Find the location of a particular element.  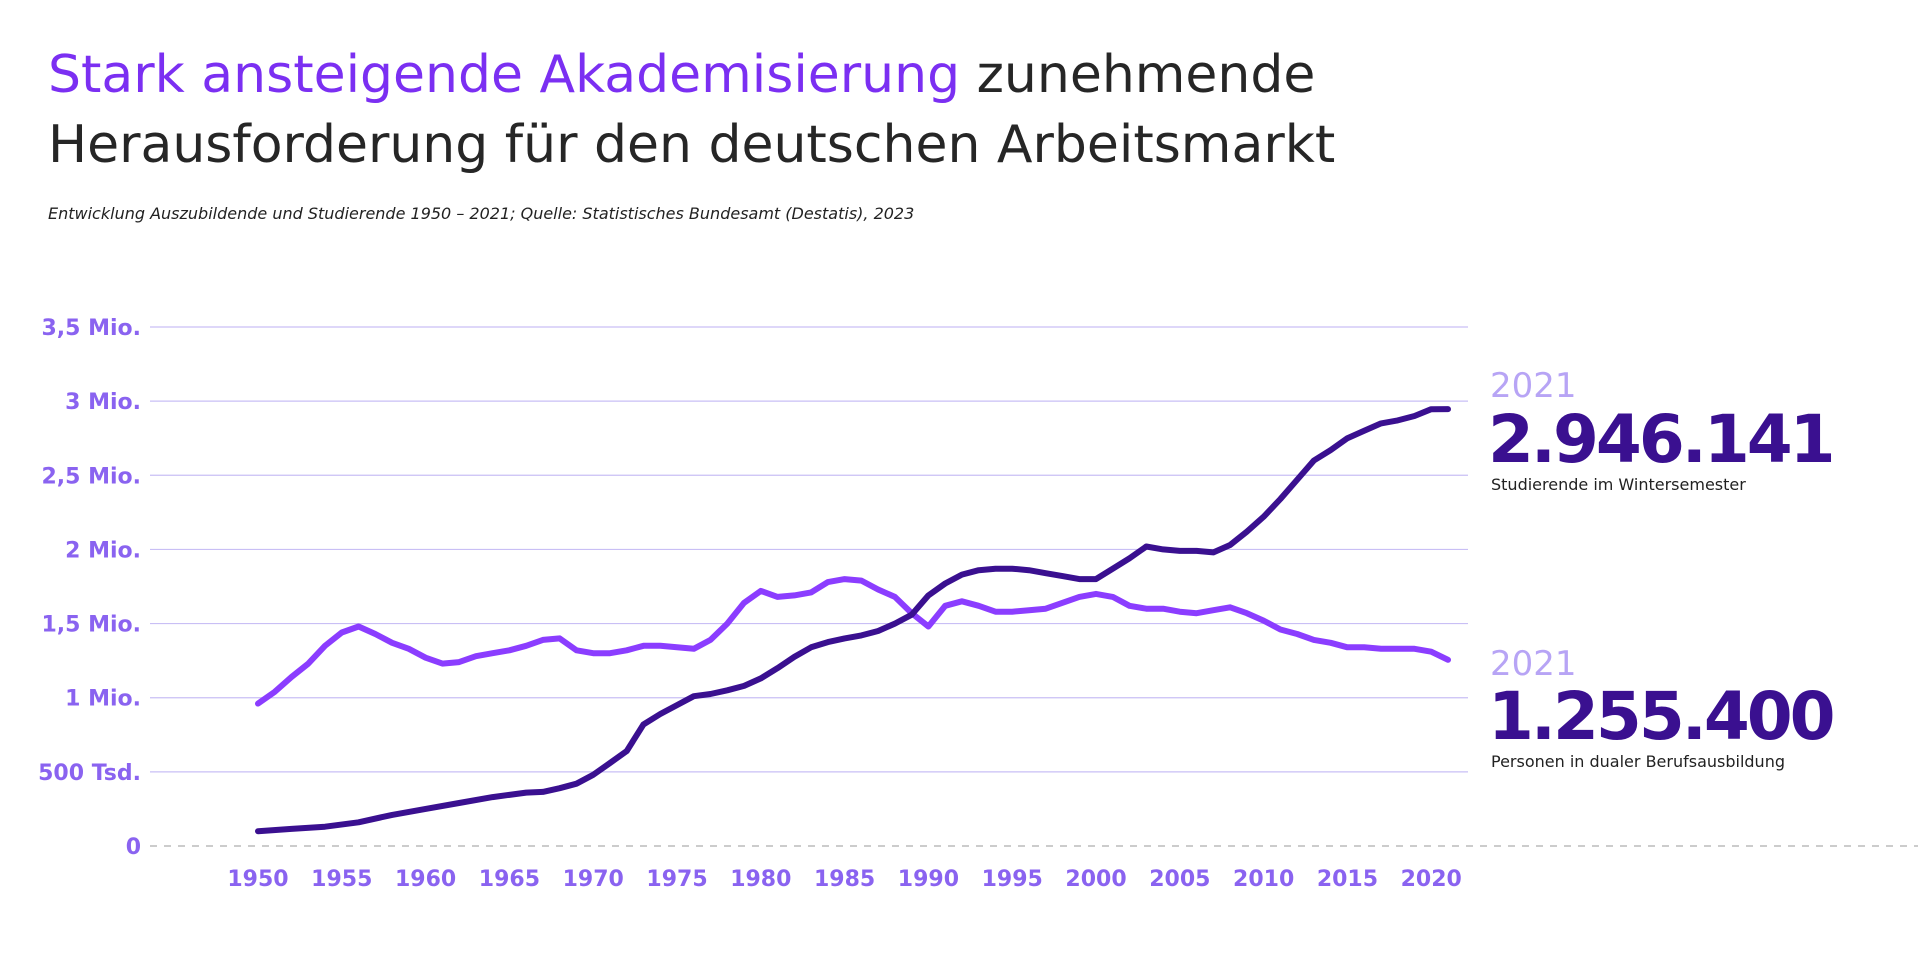

apprentices-callout-value: 1.255.400 is located at coordinates (1662, 716).